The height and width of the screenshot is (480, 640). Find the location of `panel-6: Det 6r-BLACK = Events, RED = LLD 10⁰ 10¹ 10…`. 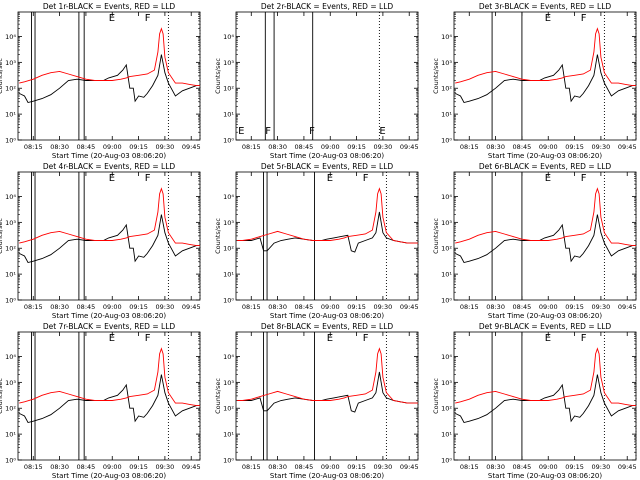

panel-6: Det 6r-BLACK = Events, RED = LLD 10⁰ 10¹ 10… is located at coordinates (534, 241).